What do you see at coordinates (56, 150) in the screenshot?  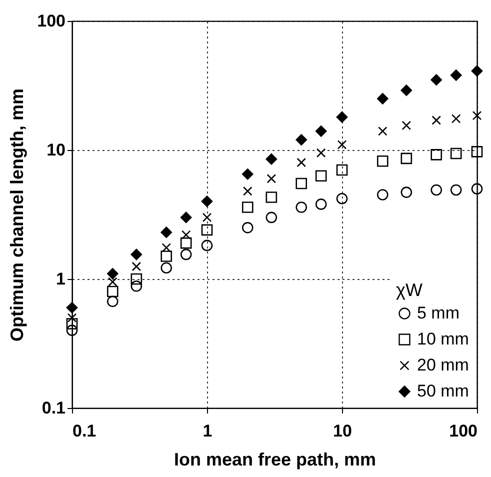 I see `y-tick-label: 10` at bounding box center [56, 150].